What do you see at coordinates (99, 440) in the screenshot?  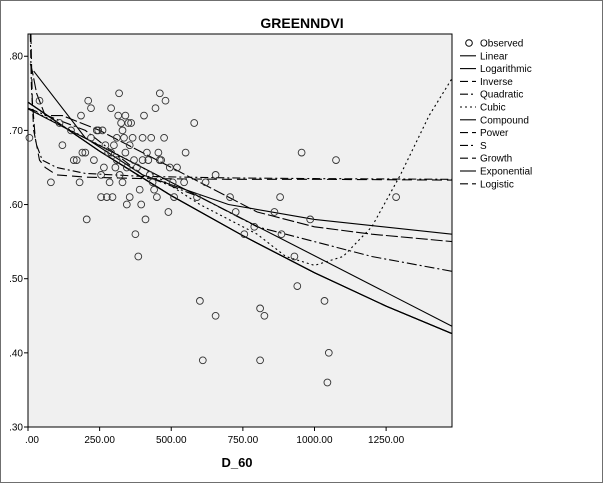 I see `x-tick-label: 250.00` at bounding box center [99, 440].